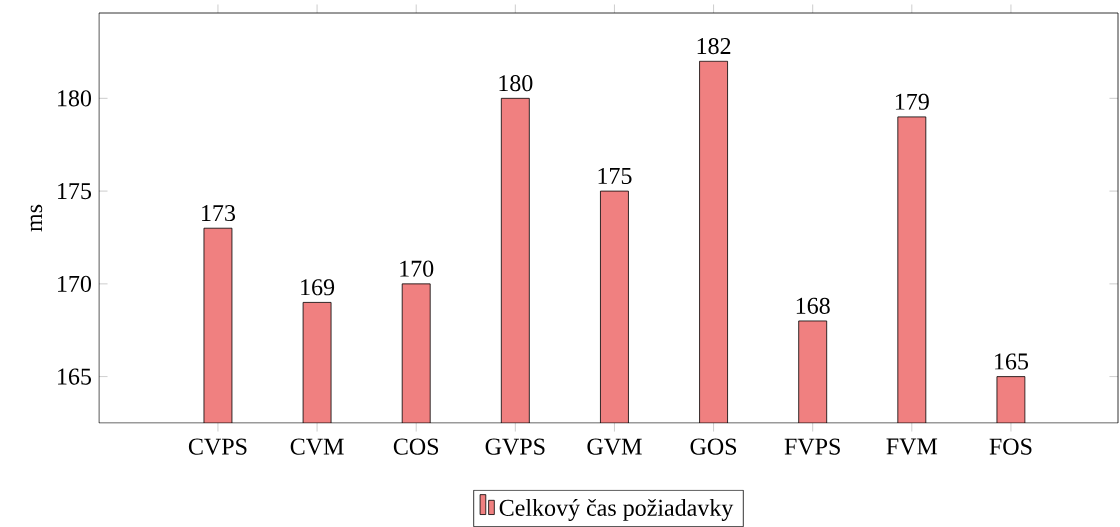  I want to click on data-label: 179, so click(912, 101).